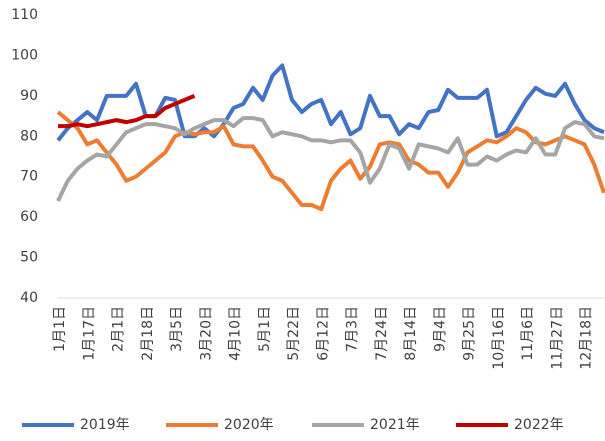 The image size is (605, 441). I want to click on x-tick-label: 9月25日, so click(470, 333).